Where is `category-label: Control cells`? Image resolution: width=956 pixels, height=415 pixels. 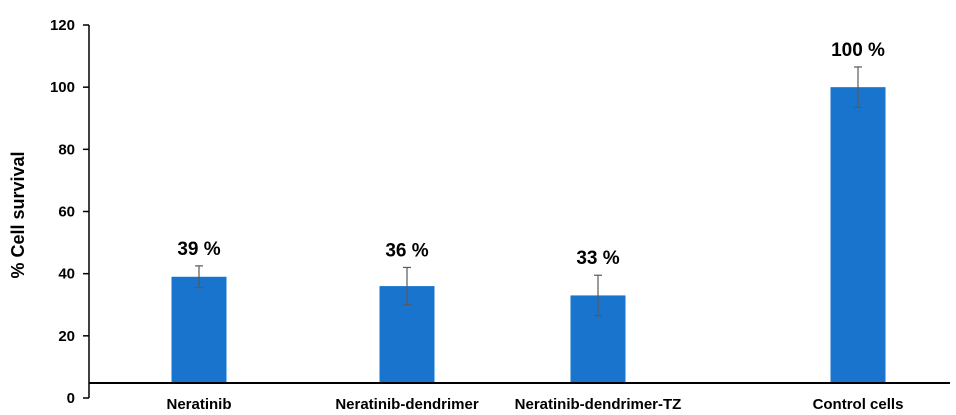 category-label: Control cells is located at coordinates (858, 404).